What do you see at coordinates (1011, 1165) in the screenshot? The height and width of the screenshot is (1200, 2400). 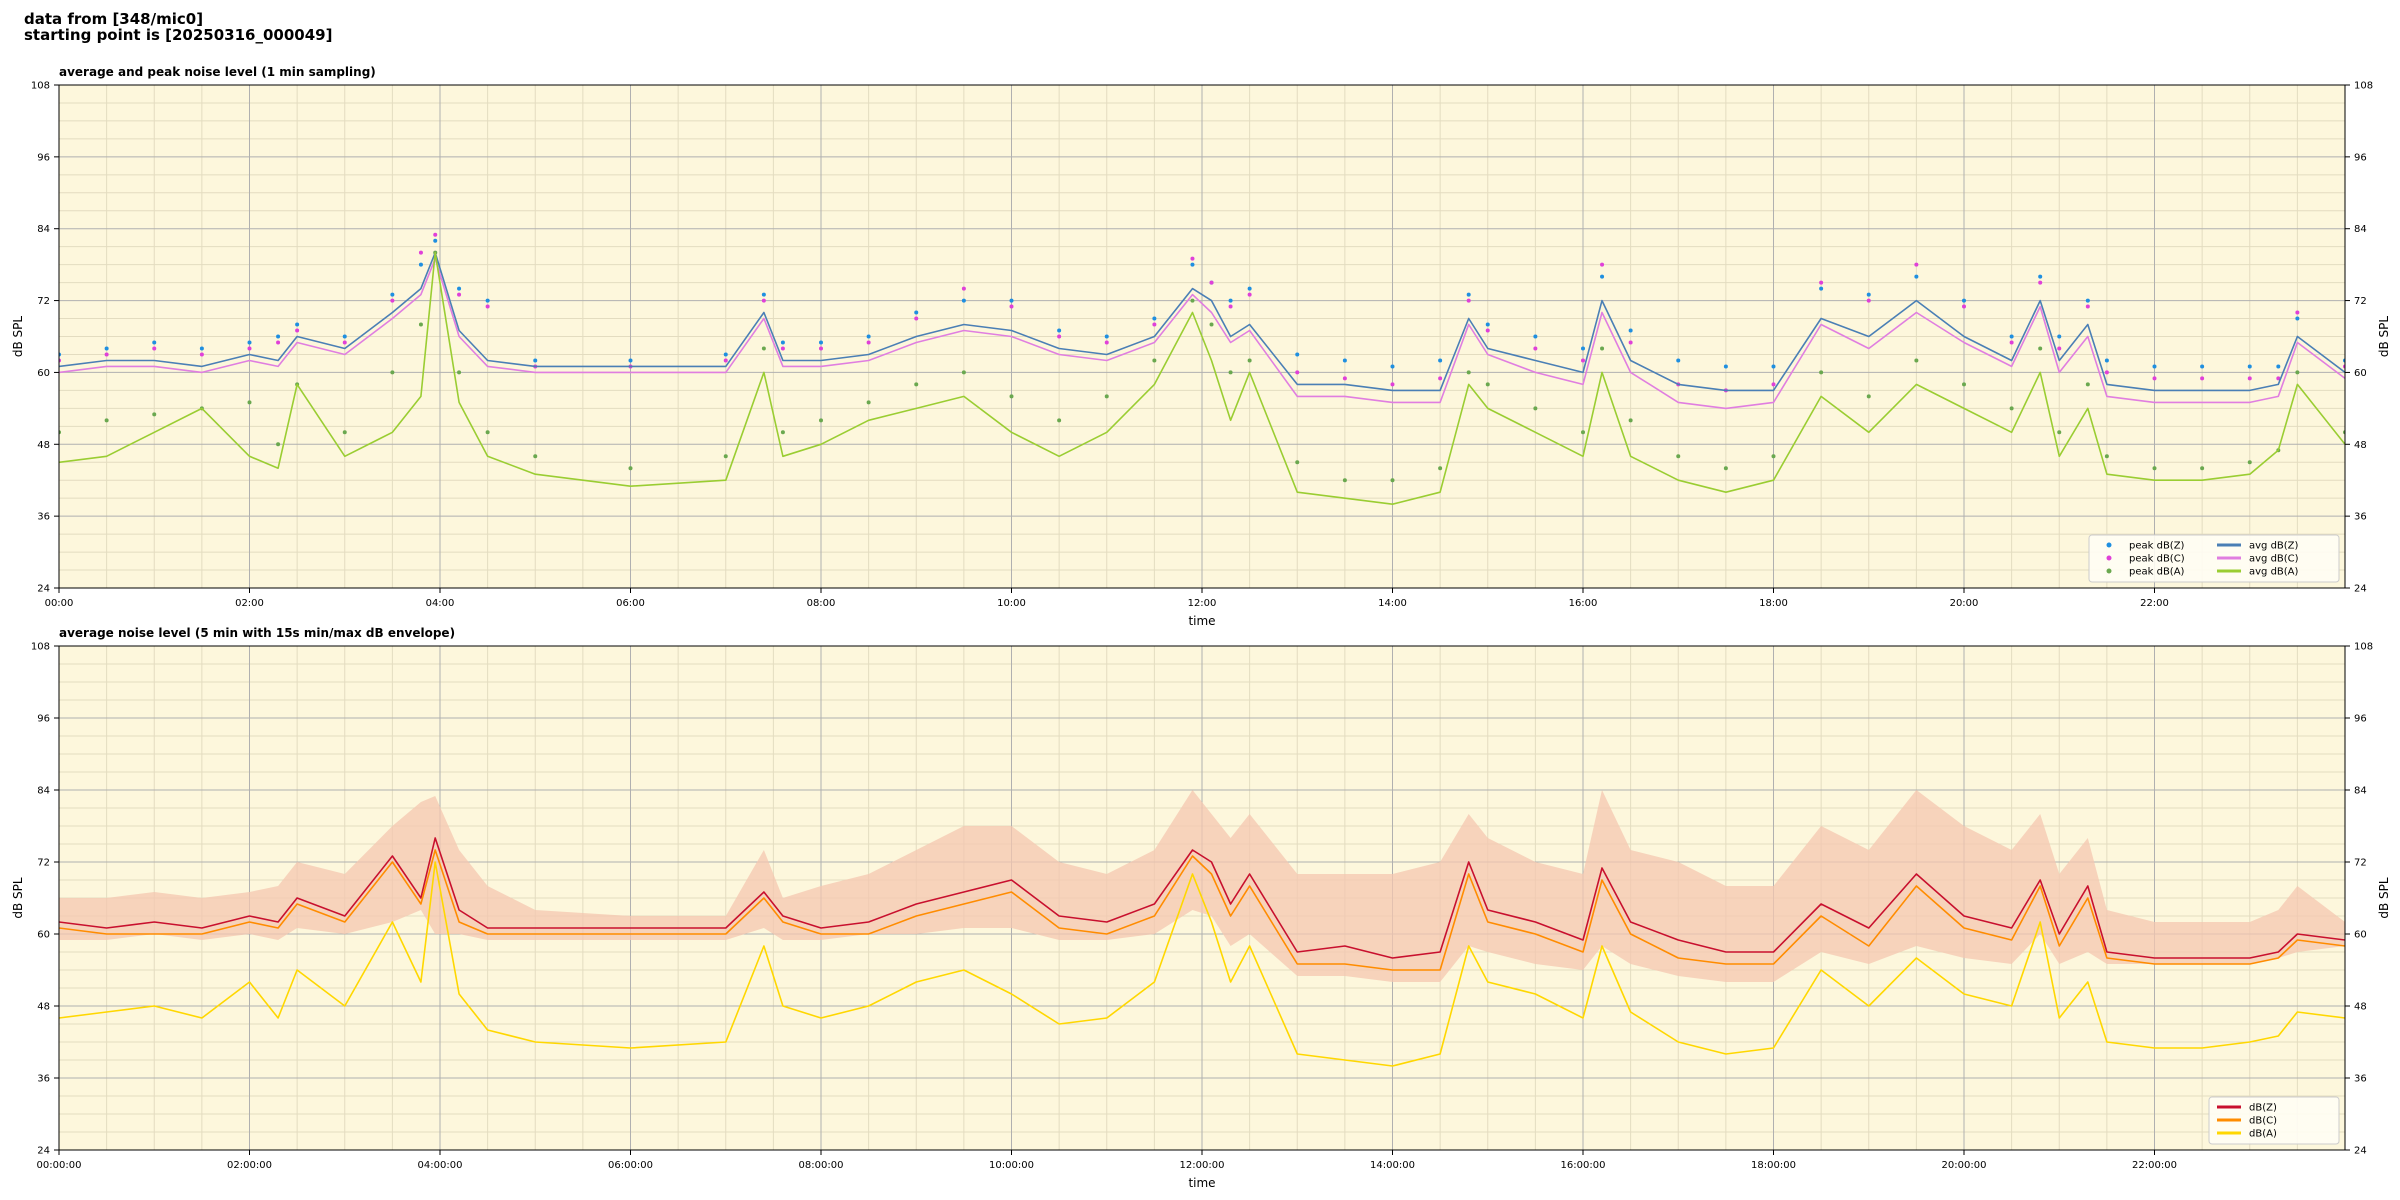 I see `x-tick-label: 10:00:00` at bounding box center [1011, 1165].